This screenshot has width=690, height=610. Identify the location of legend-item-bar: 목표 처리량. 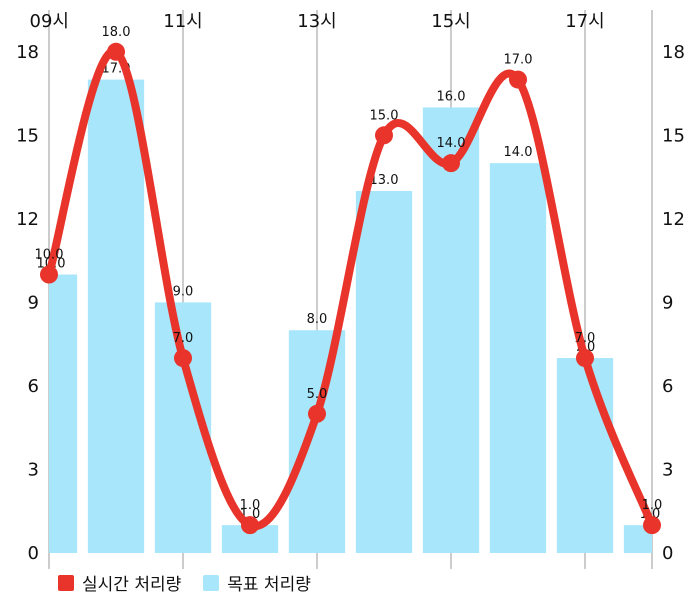
(257, 582).